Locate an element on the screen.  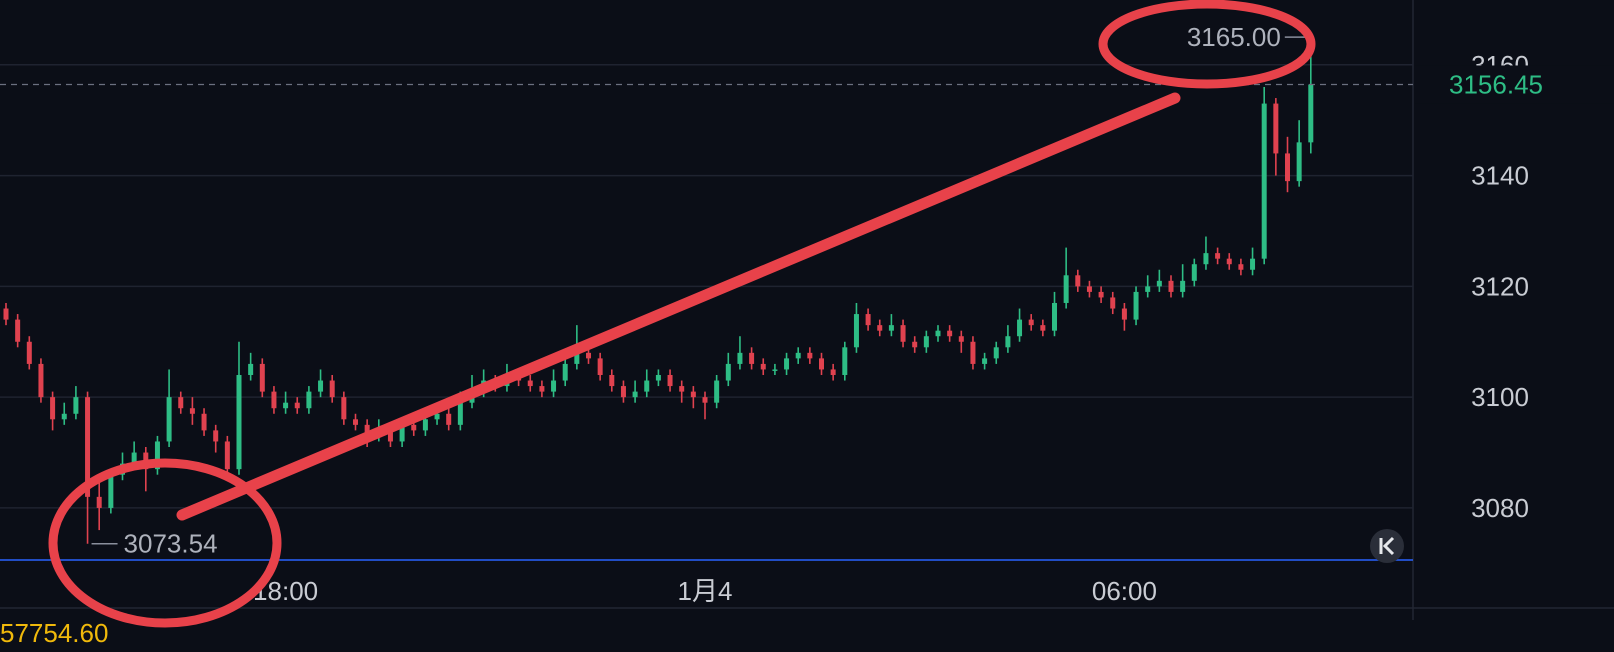
y-tick-label: 3080 is located at coordinates (1500, 508).